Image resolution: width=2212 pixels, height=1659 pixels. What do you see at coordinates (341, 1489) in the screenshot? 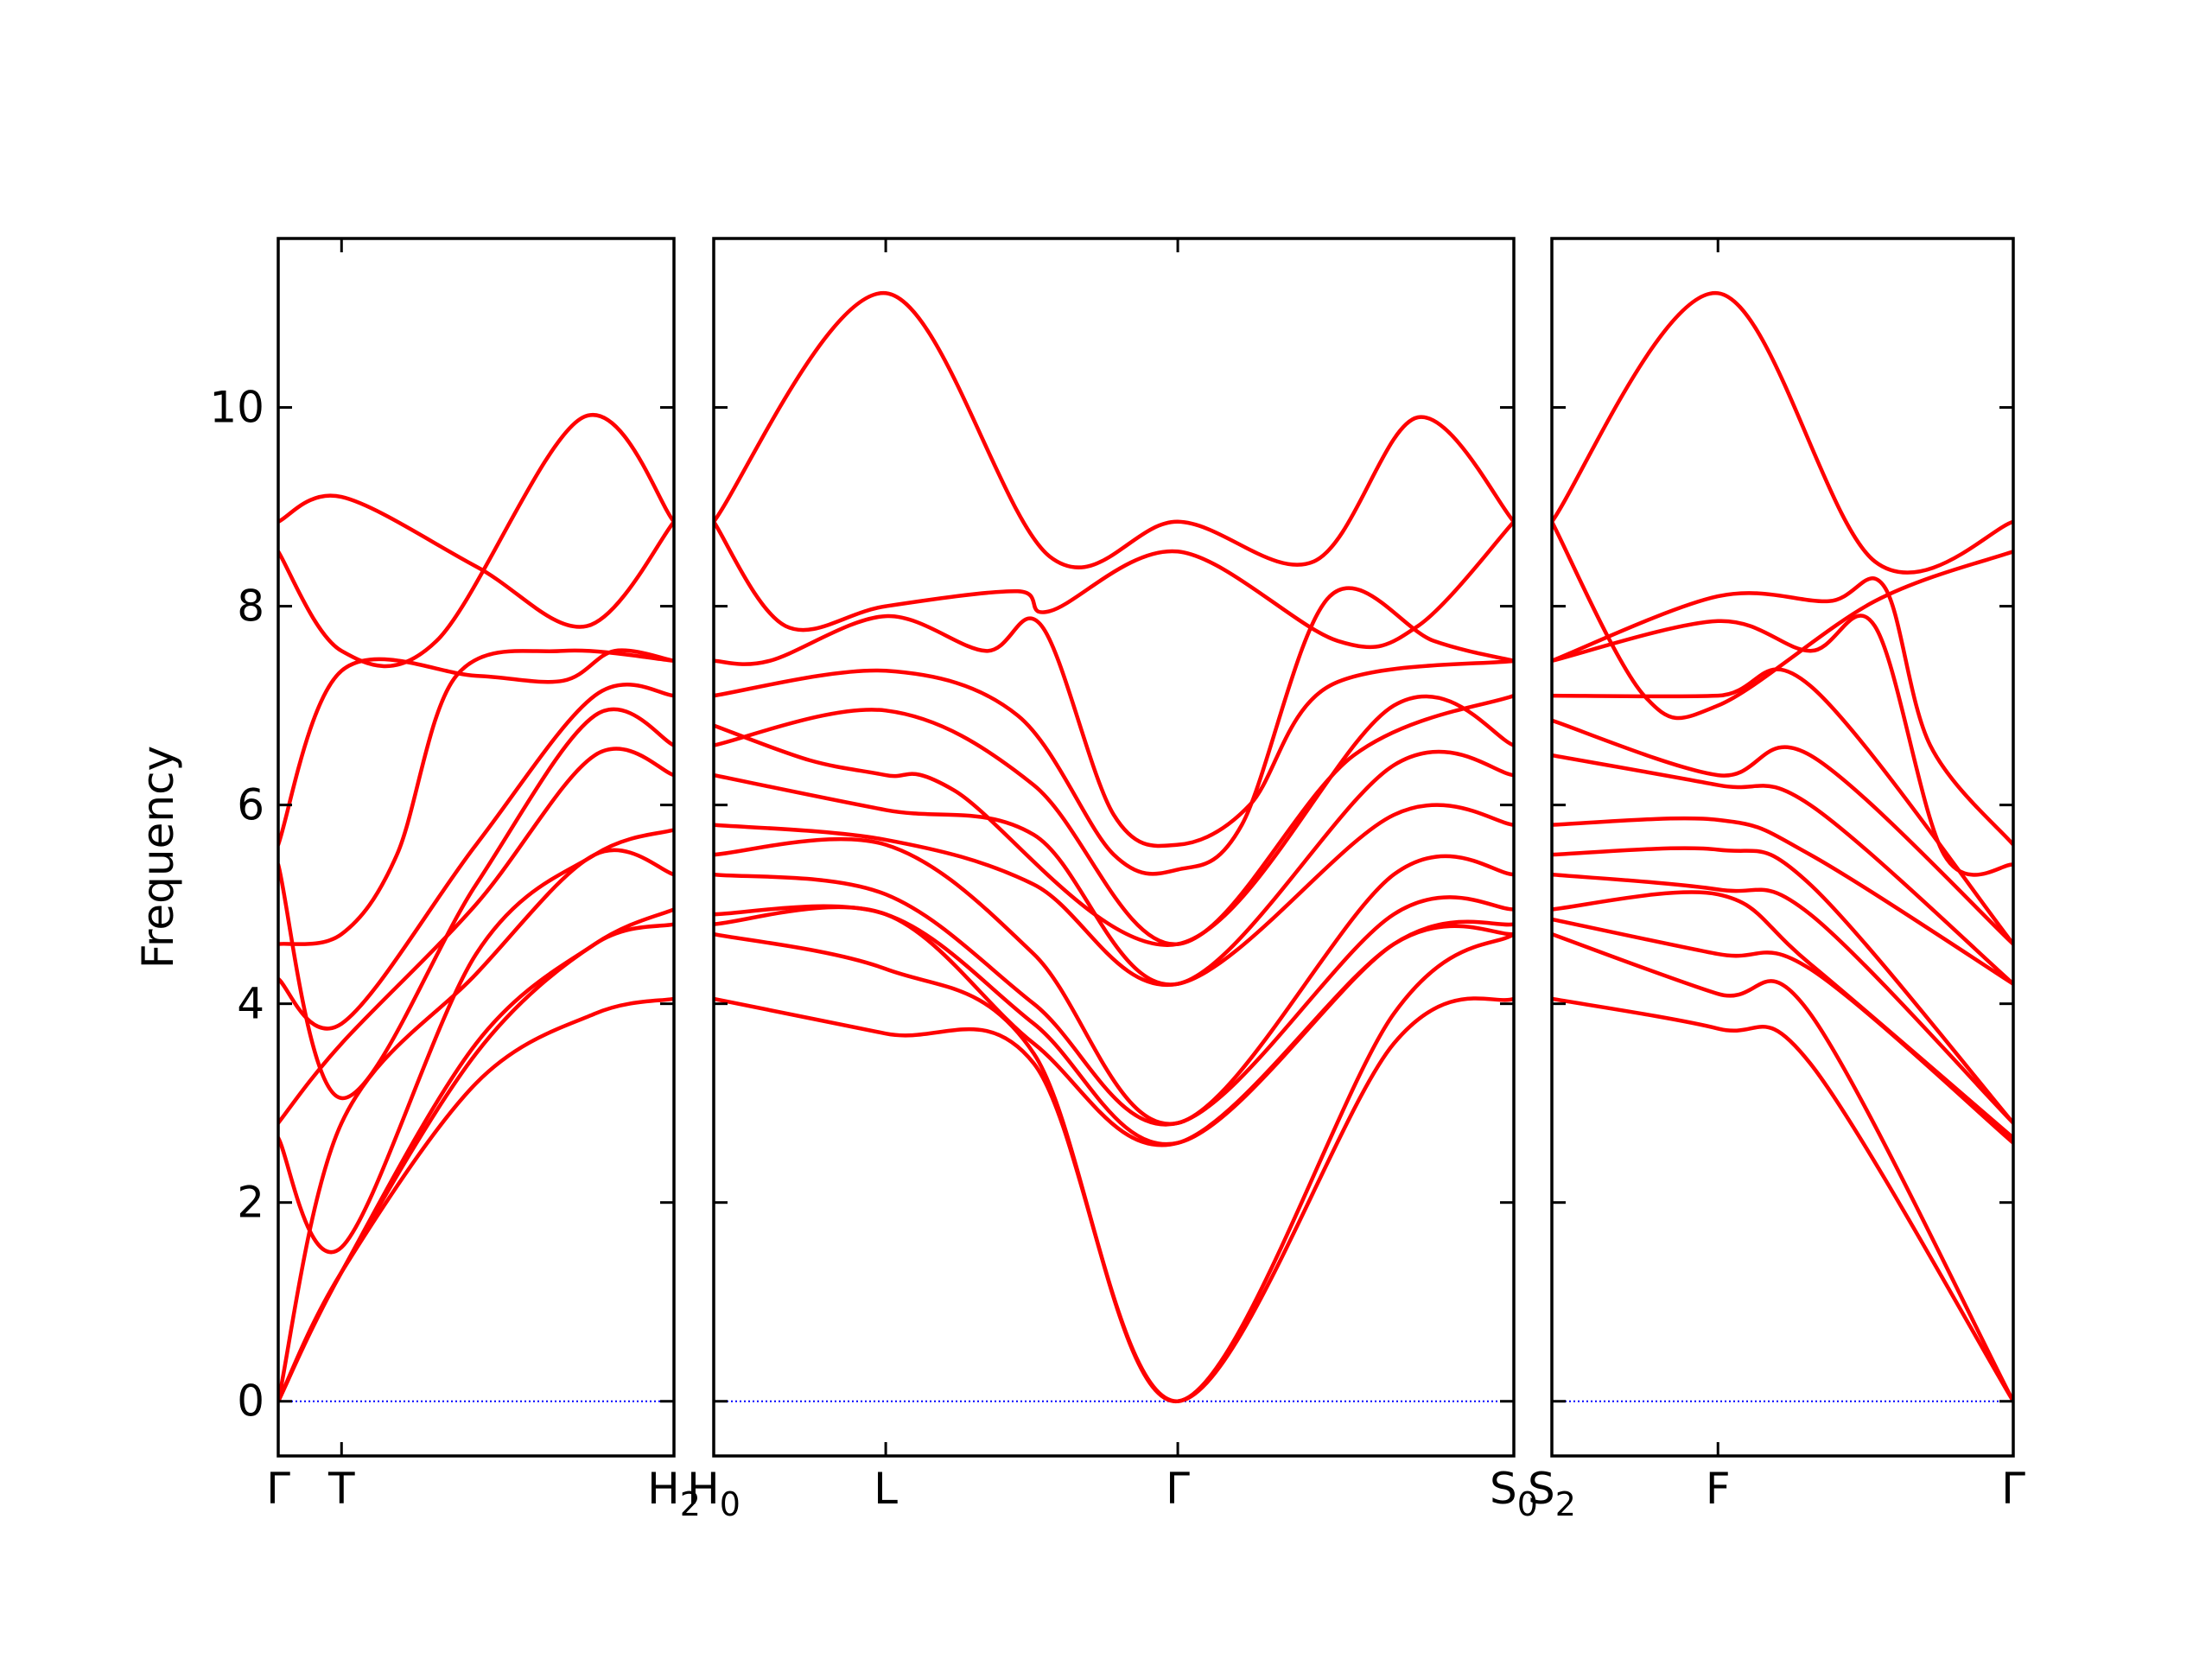
I see `x-tick-label: T` at bounding box center [341, 1489].